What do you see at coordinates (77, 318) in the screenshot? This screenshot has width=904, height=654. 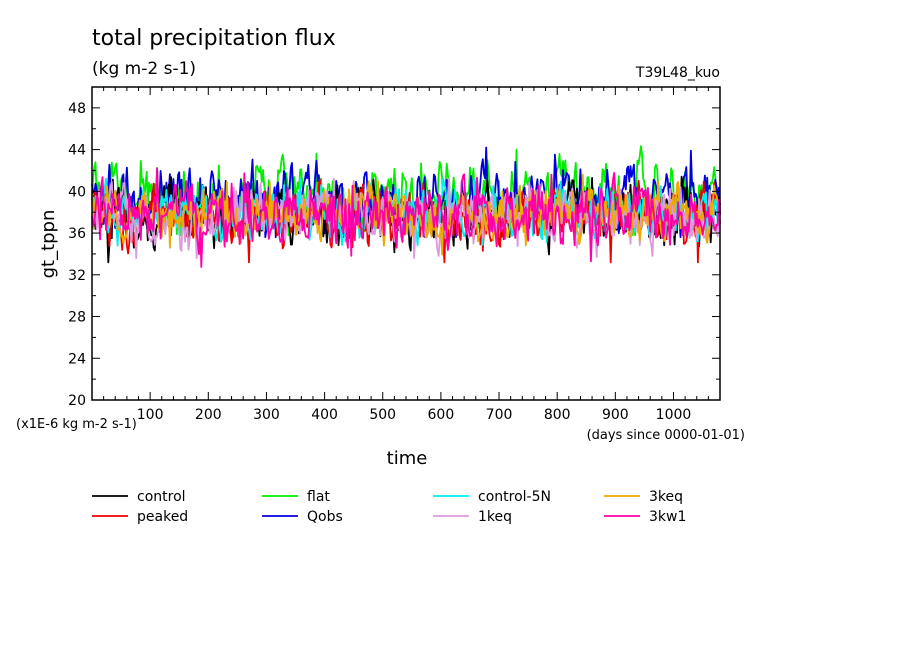 I see `y-tick-label: 28` at bounding box center [77, 318].